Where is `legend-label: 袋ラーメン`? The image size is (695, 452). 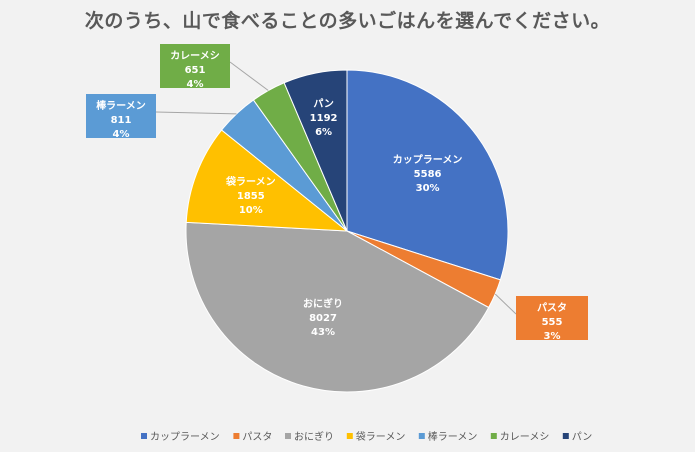 legend-label: 袋ラーメン is located at coordinates (381, 436).